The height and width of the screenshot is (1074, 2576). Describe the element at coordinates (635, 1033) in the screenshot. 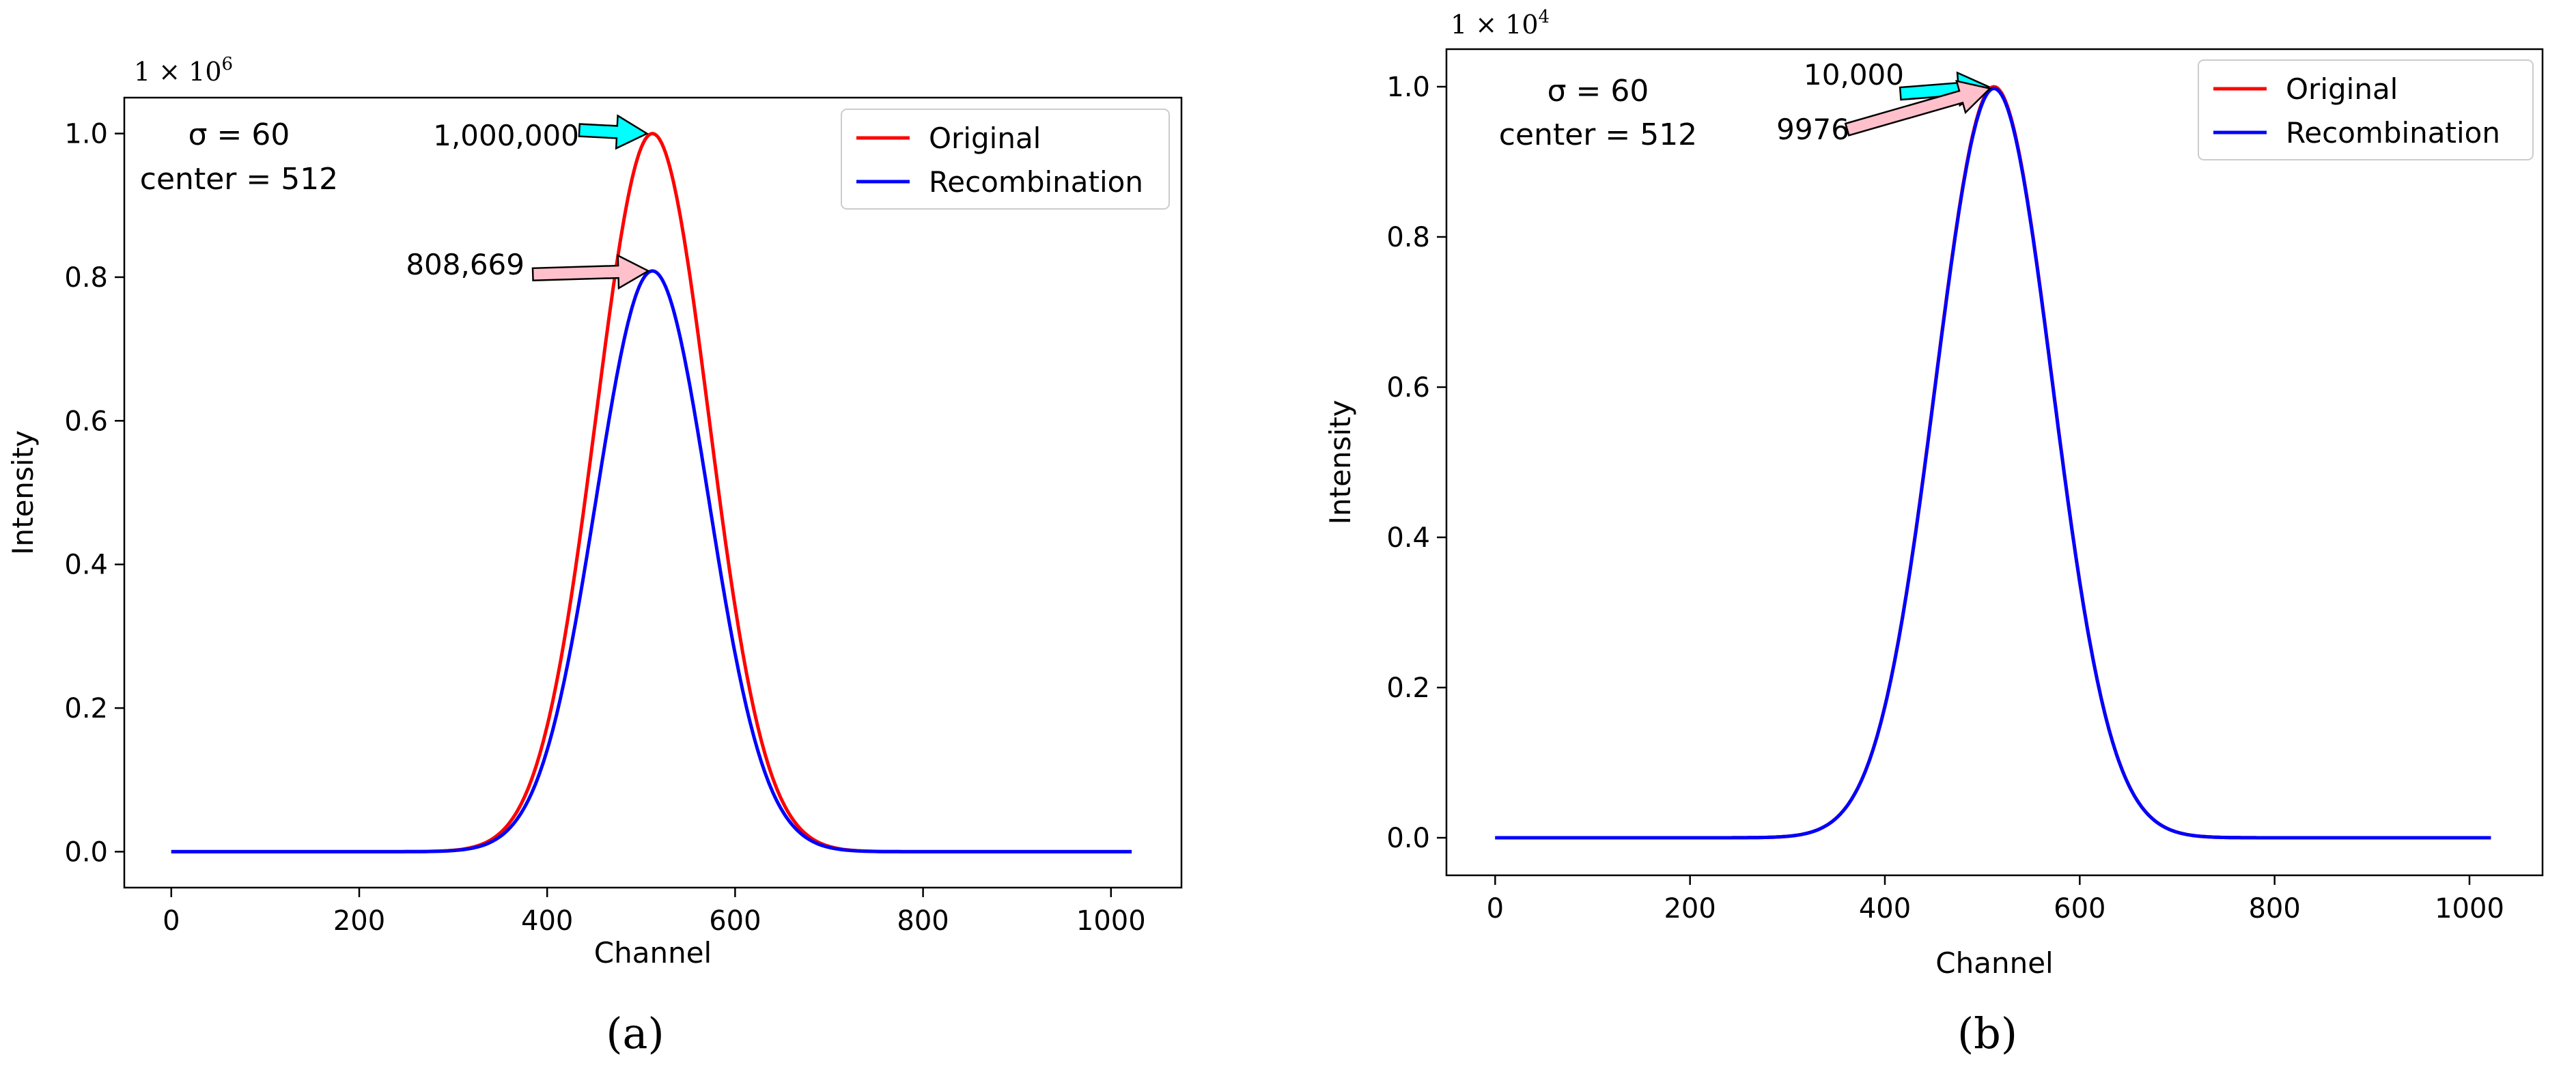

I see `panel-label: (a)` at that location.